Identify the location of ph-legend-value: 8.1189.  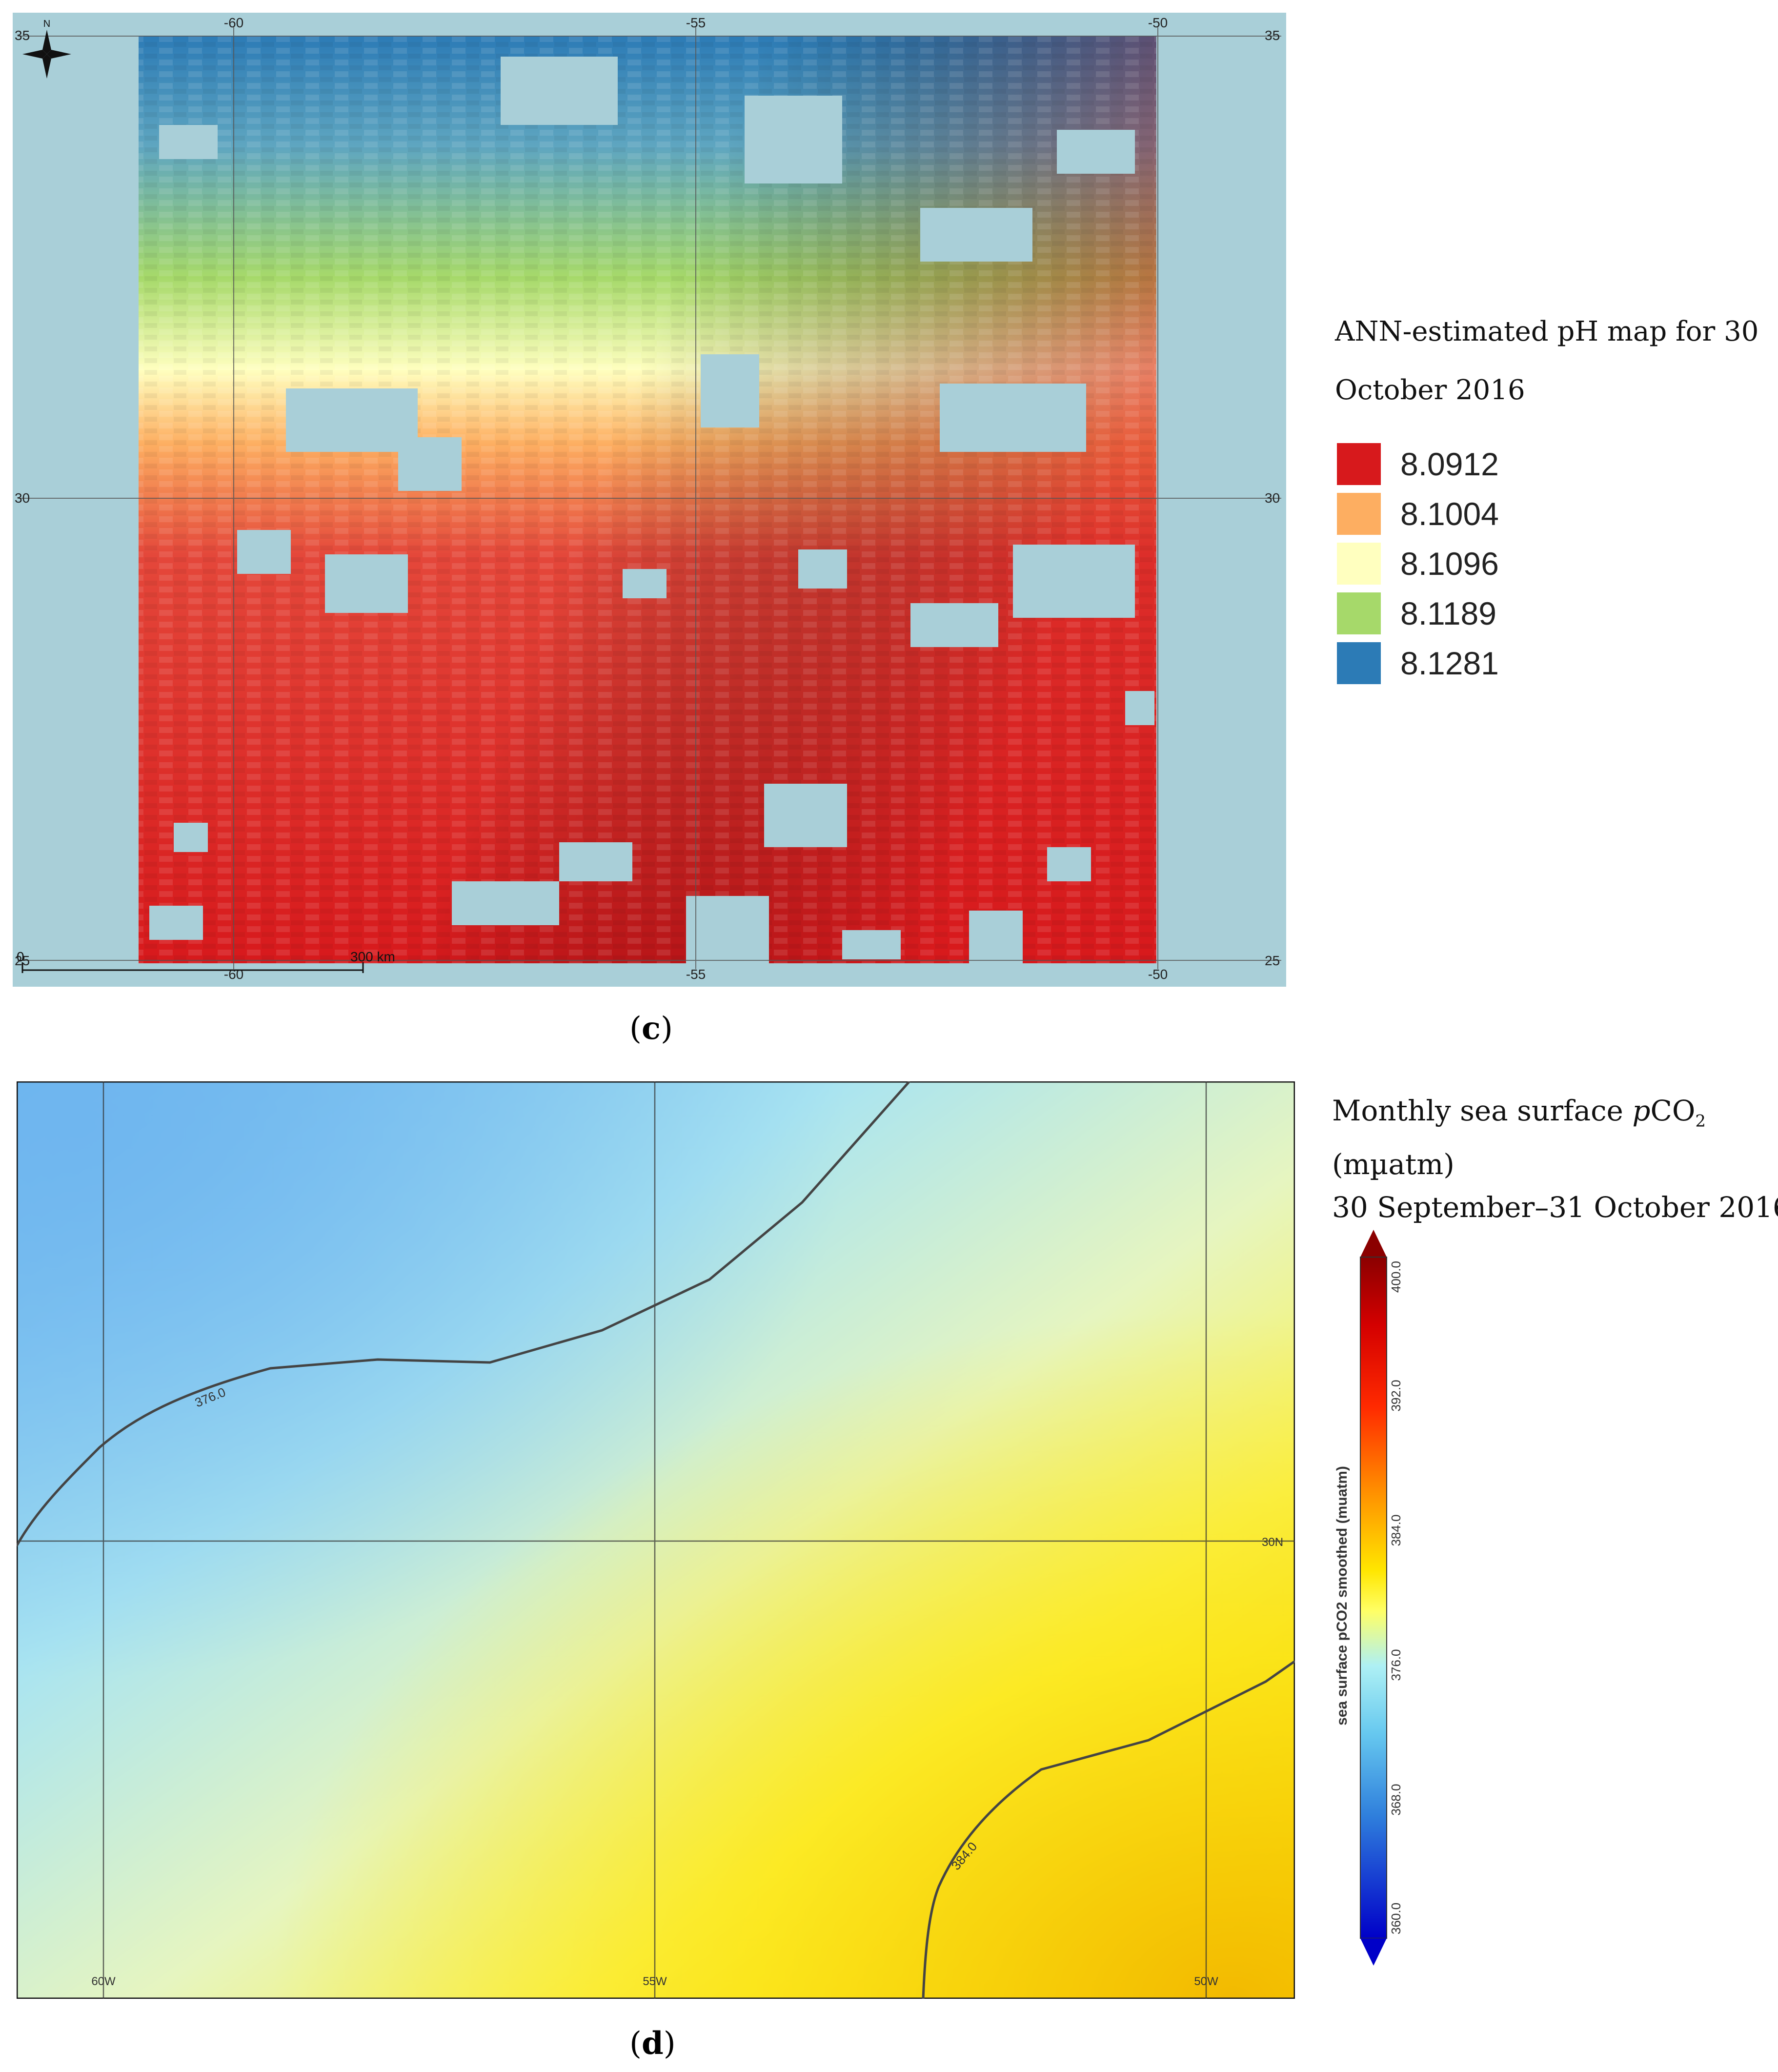
(1448, 613).